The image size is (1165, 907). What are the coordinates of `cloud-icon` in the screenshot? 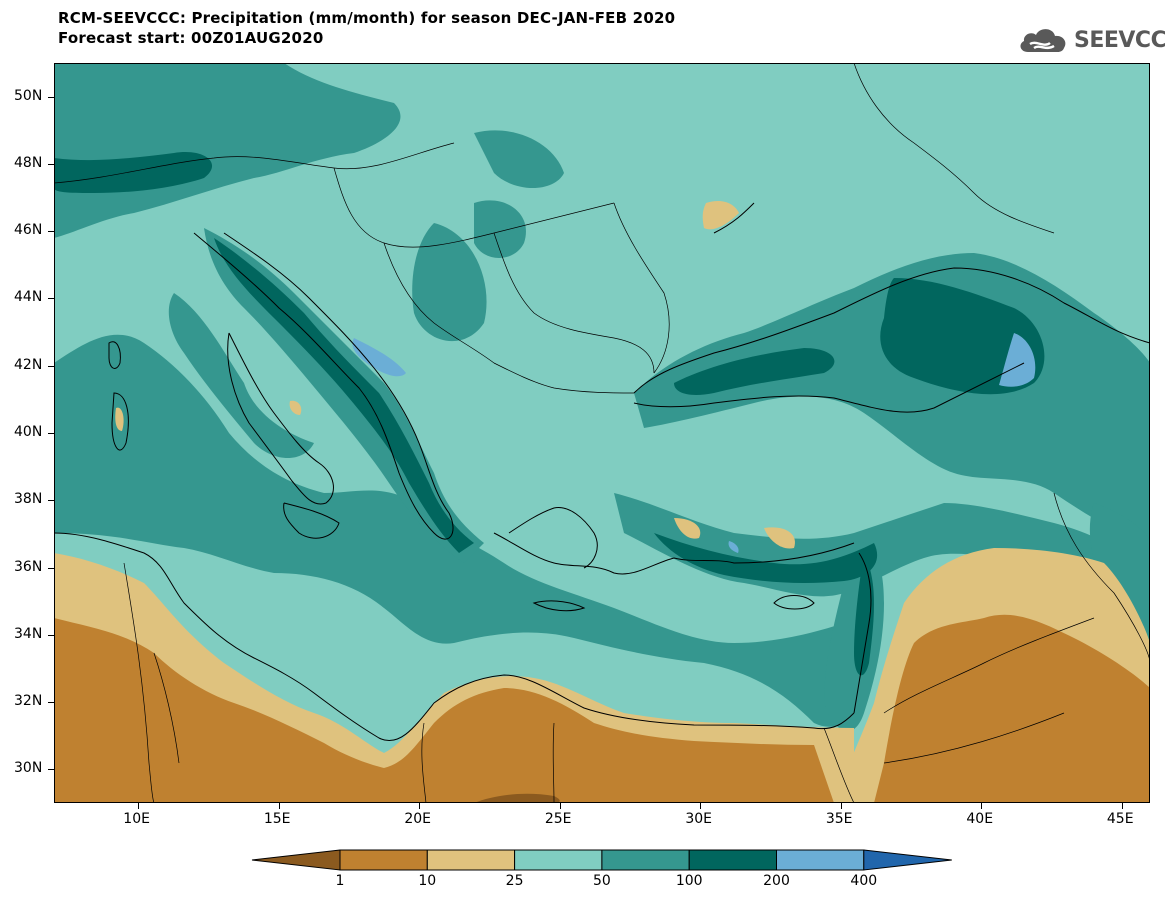 It's located at (1043, 40).